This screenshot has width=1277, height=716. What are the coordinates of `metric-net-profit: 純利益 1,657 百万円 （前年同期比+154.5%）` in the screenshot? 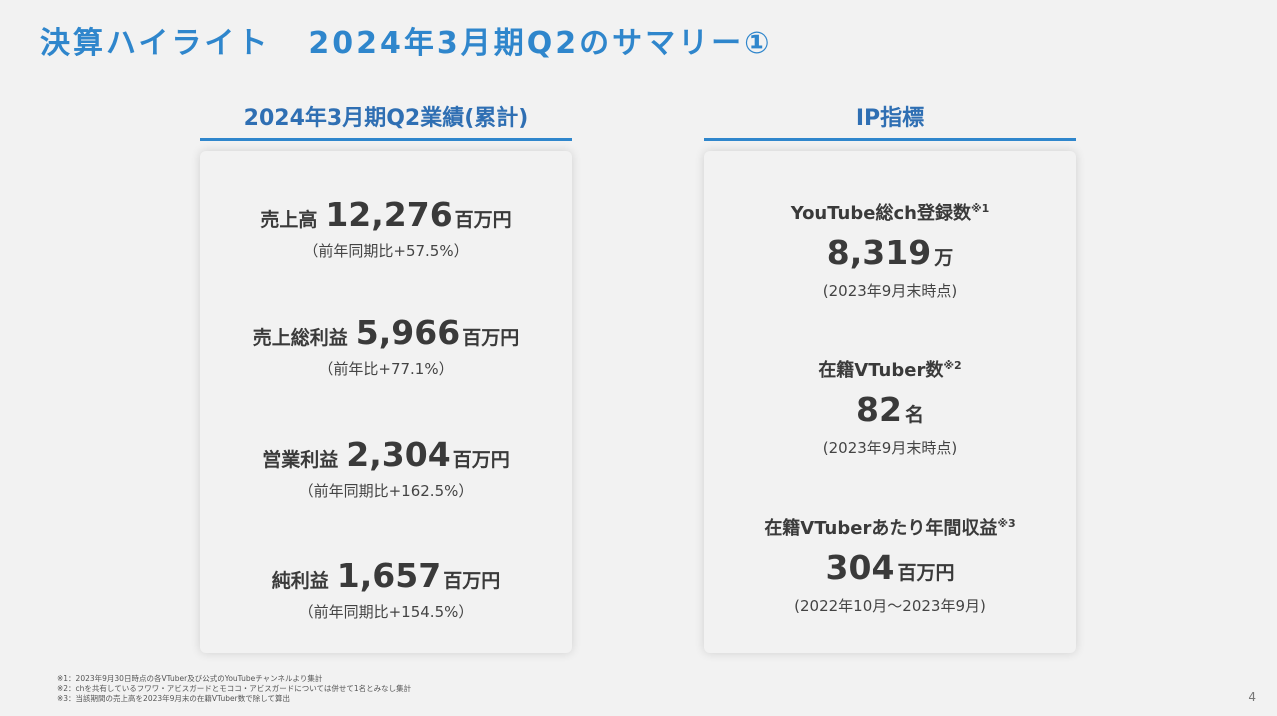 It's located at (386, 589).